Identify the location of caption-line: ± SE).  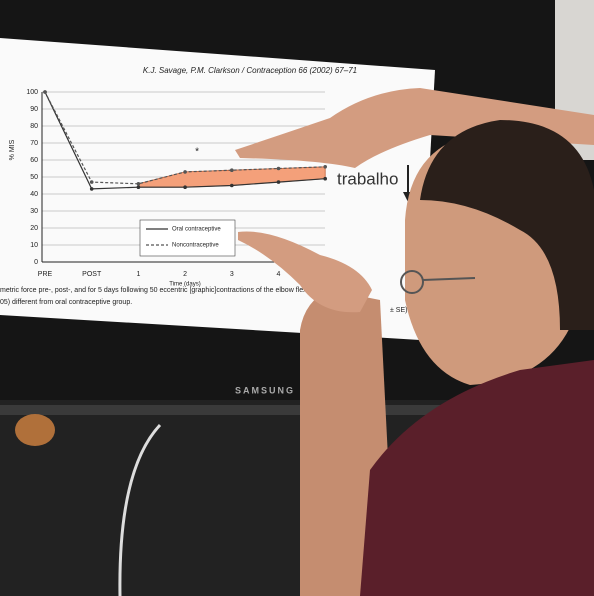
(398, 310).